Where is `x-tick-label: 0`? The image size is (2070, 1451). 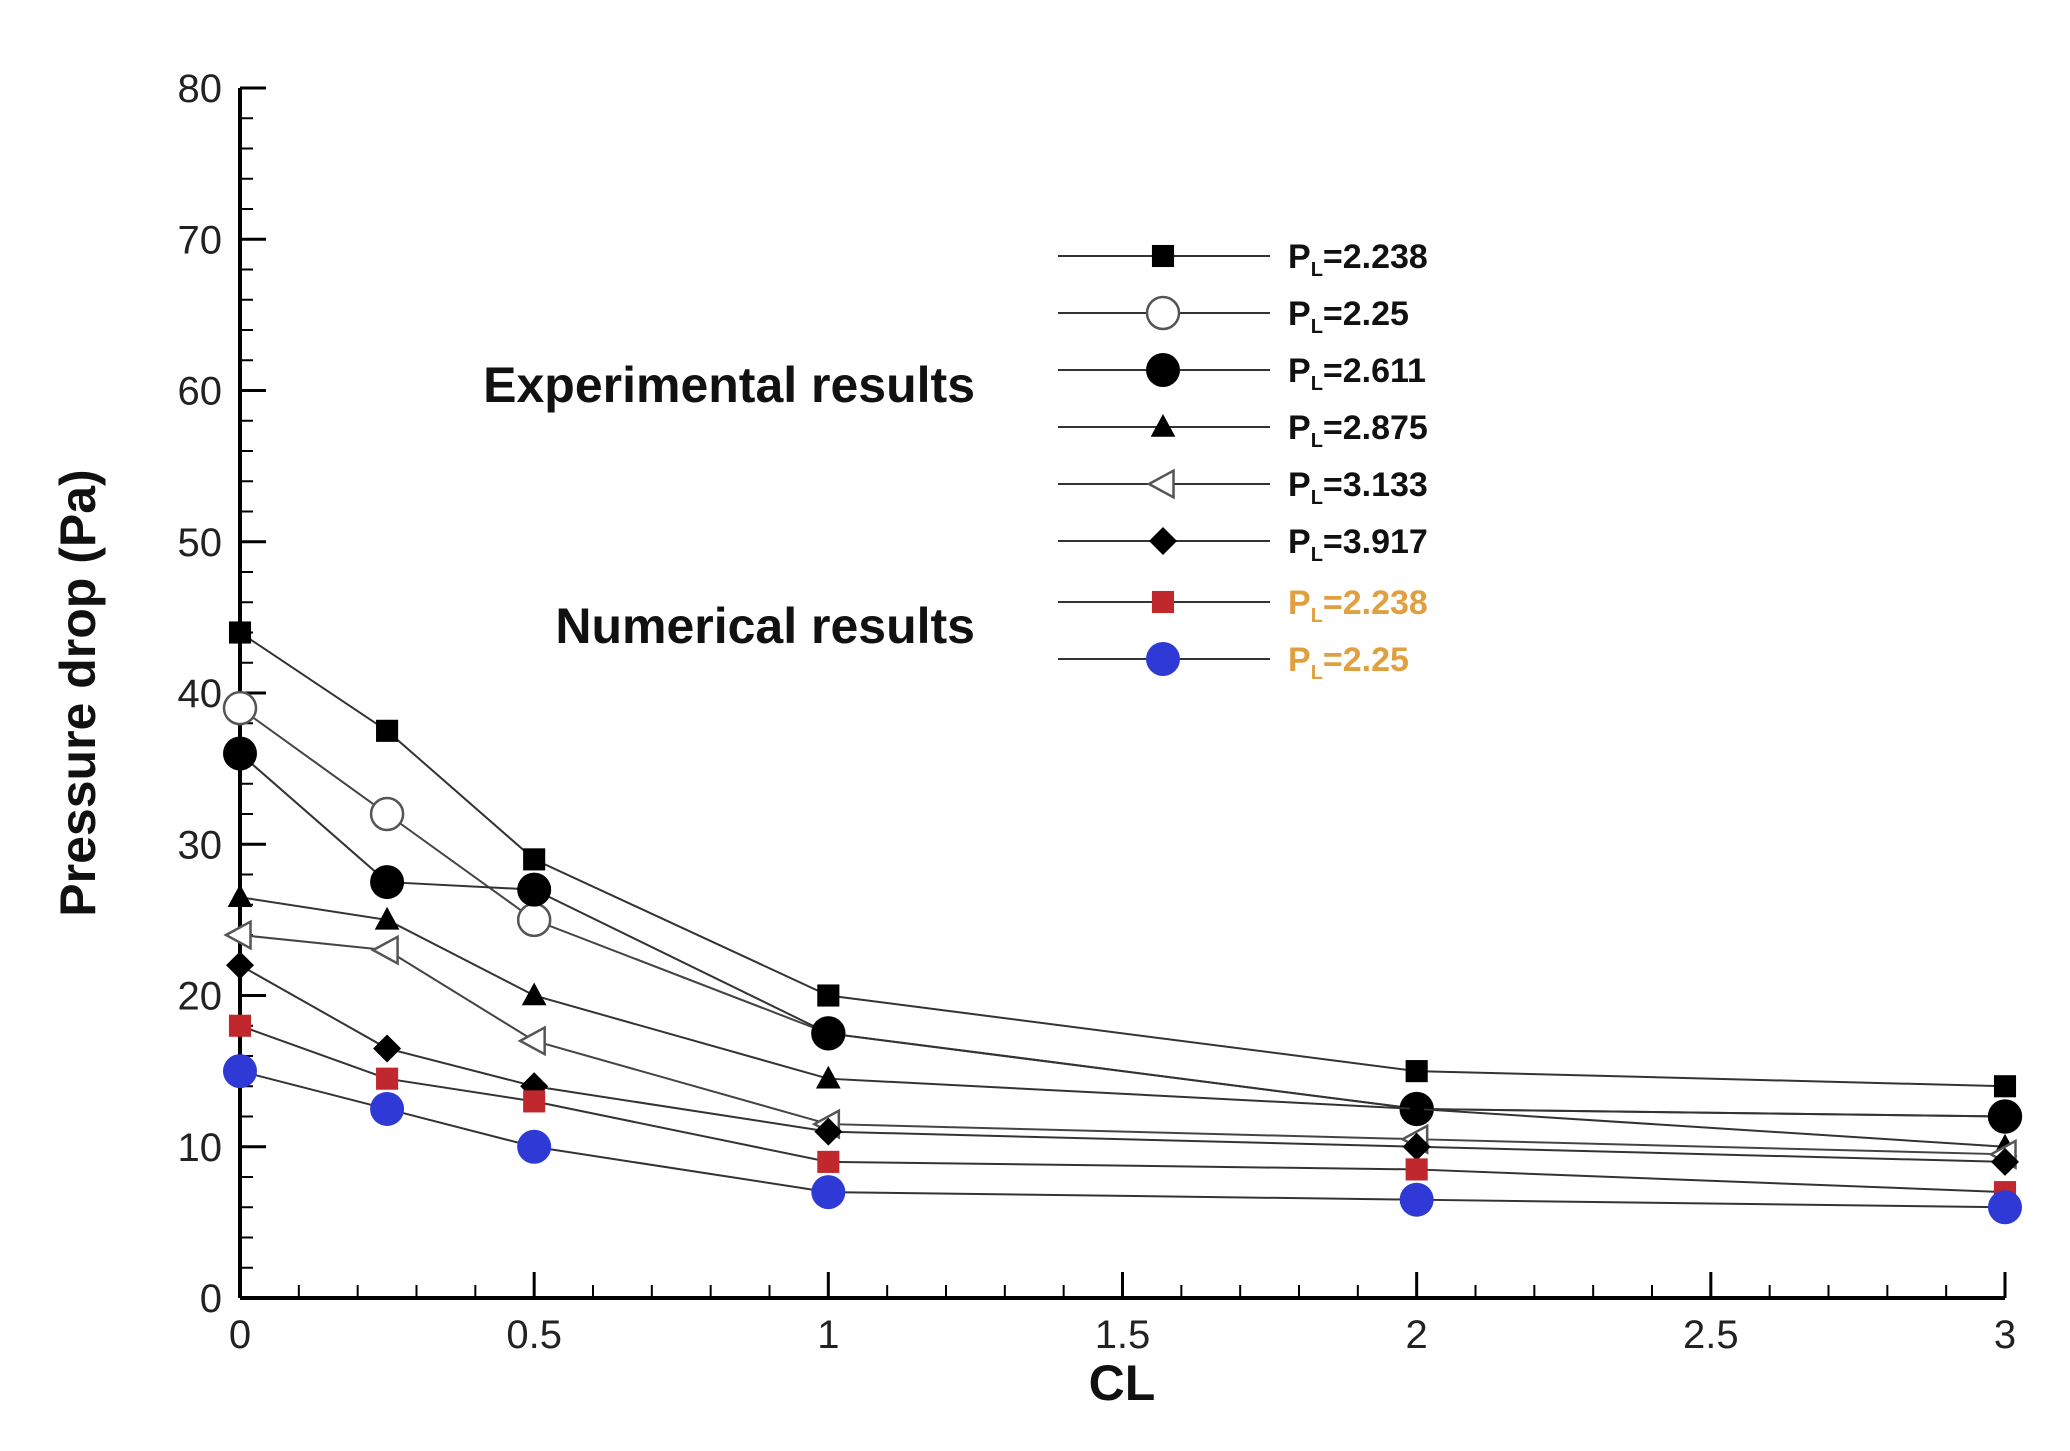 x-tick-label: 0 is located at coordinates (240, 1335).